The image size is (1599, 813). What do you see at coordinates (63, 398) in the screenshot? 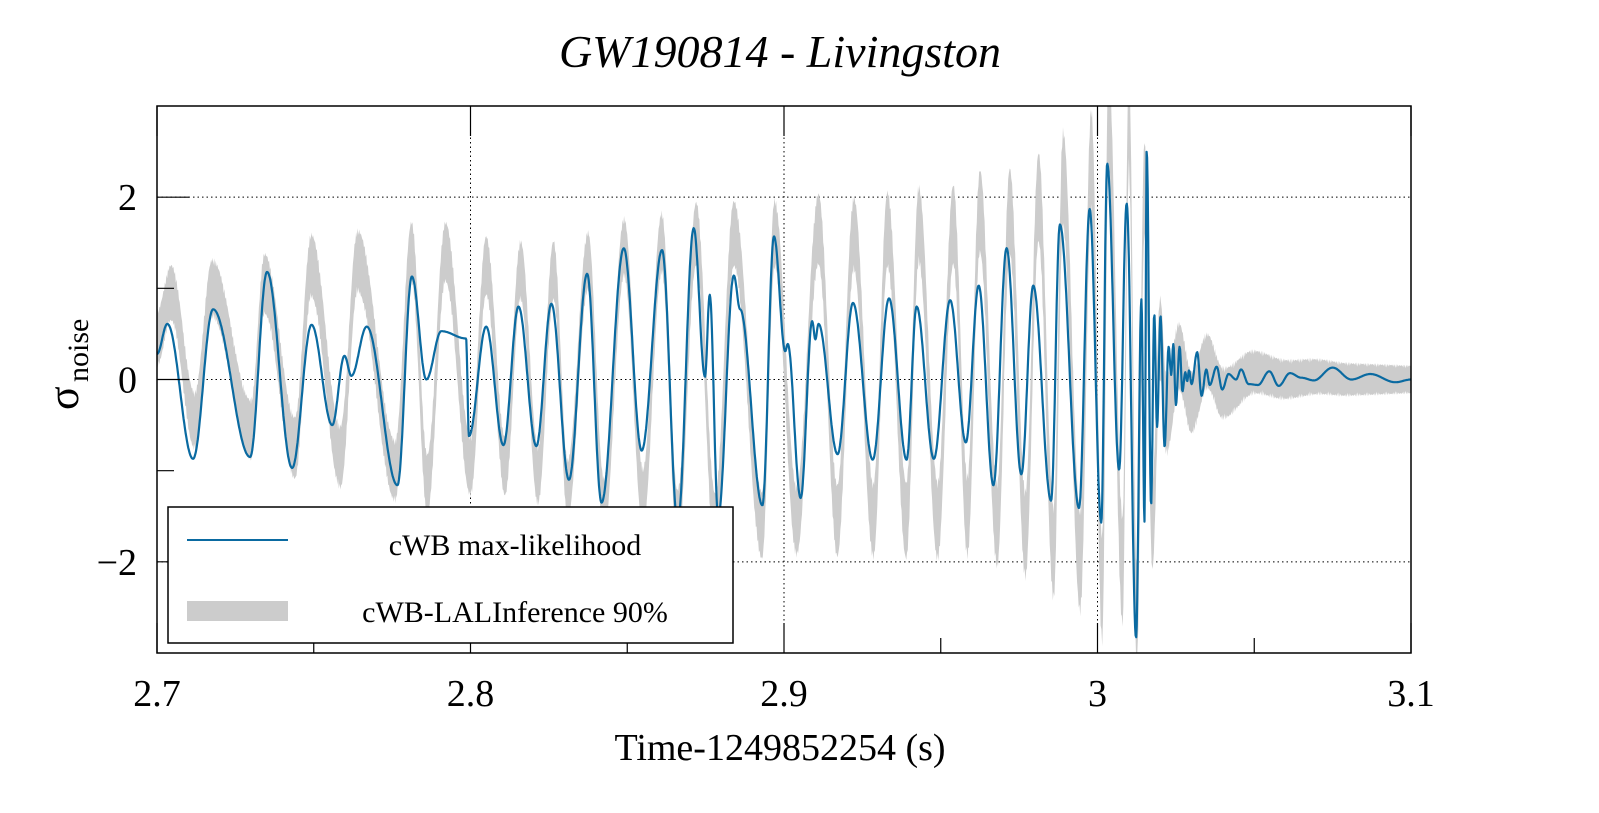
I see `y-axis-label-symbol: σ` at bounding box center [63, 398].